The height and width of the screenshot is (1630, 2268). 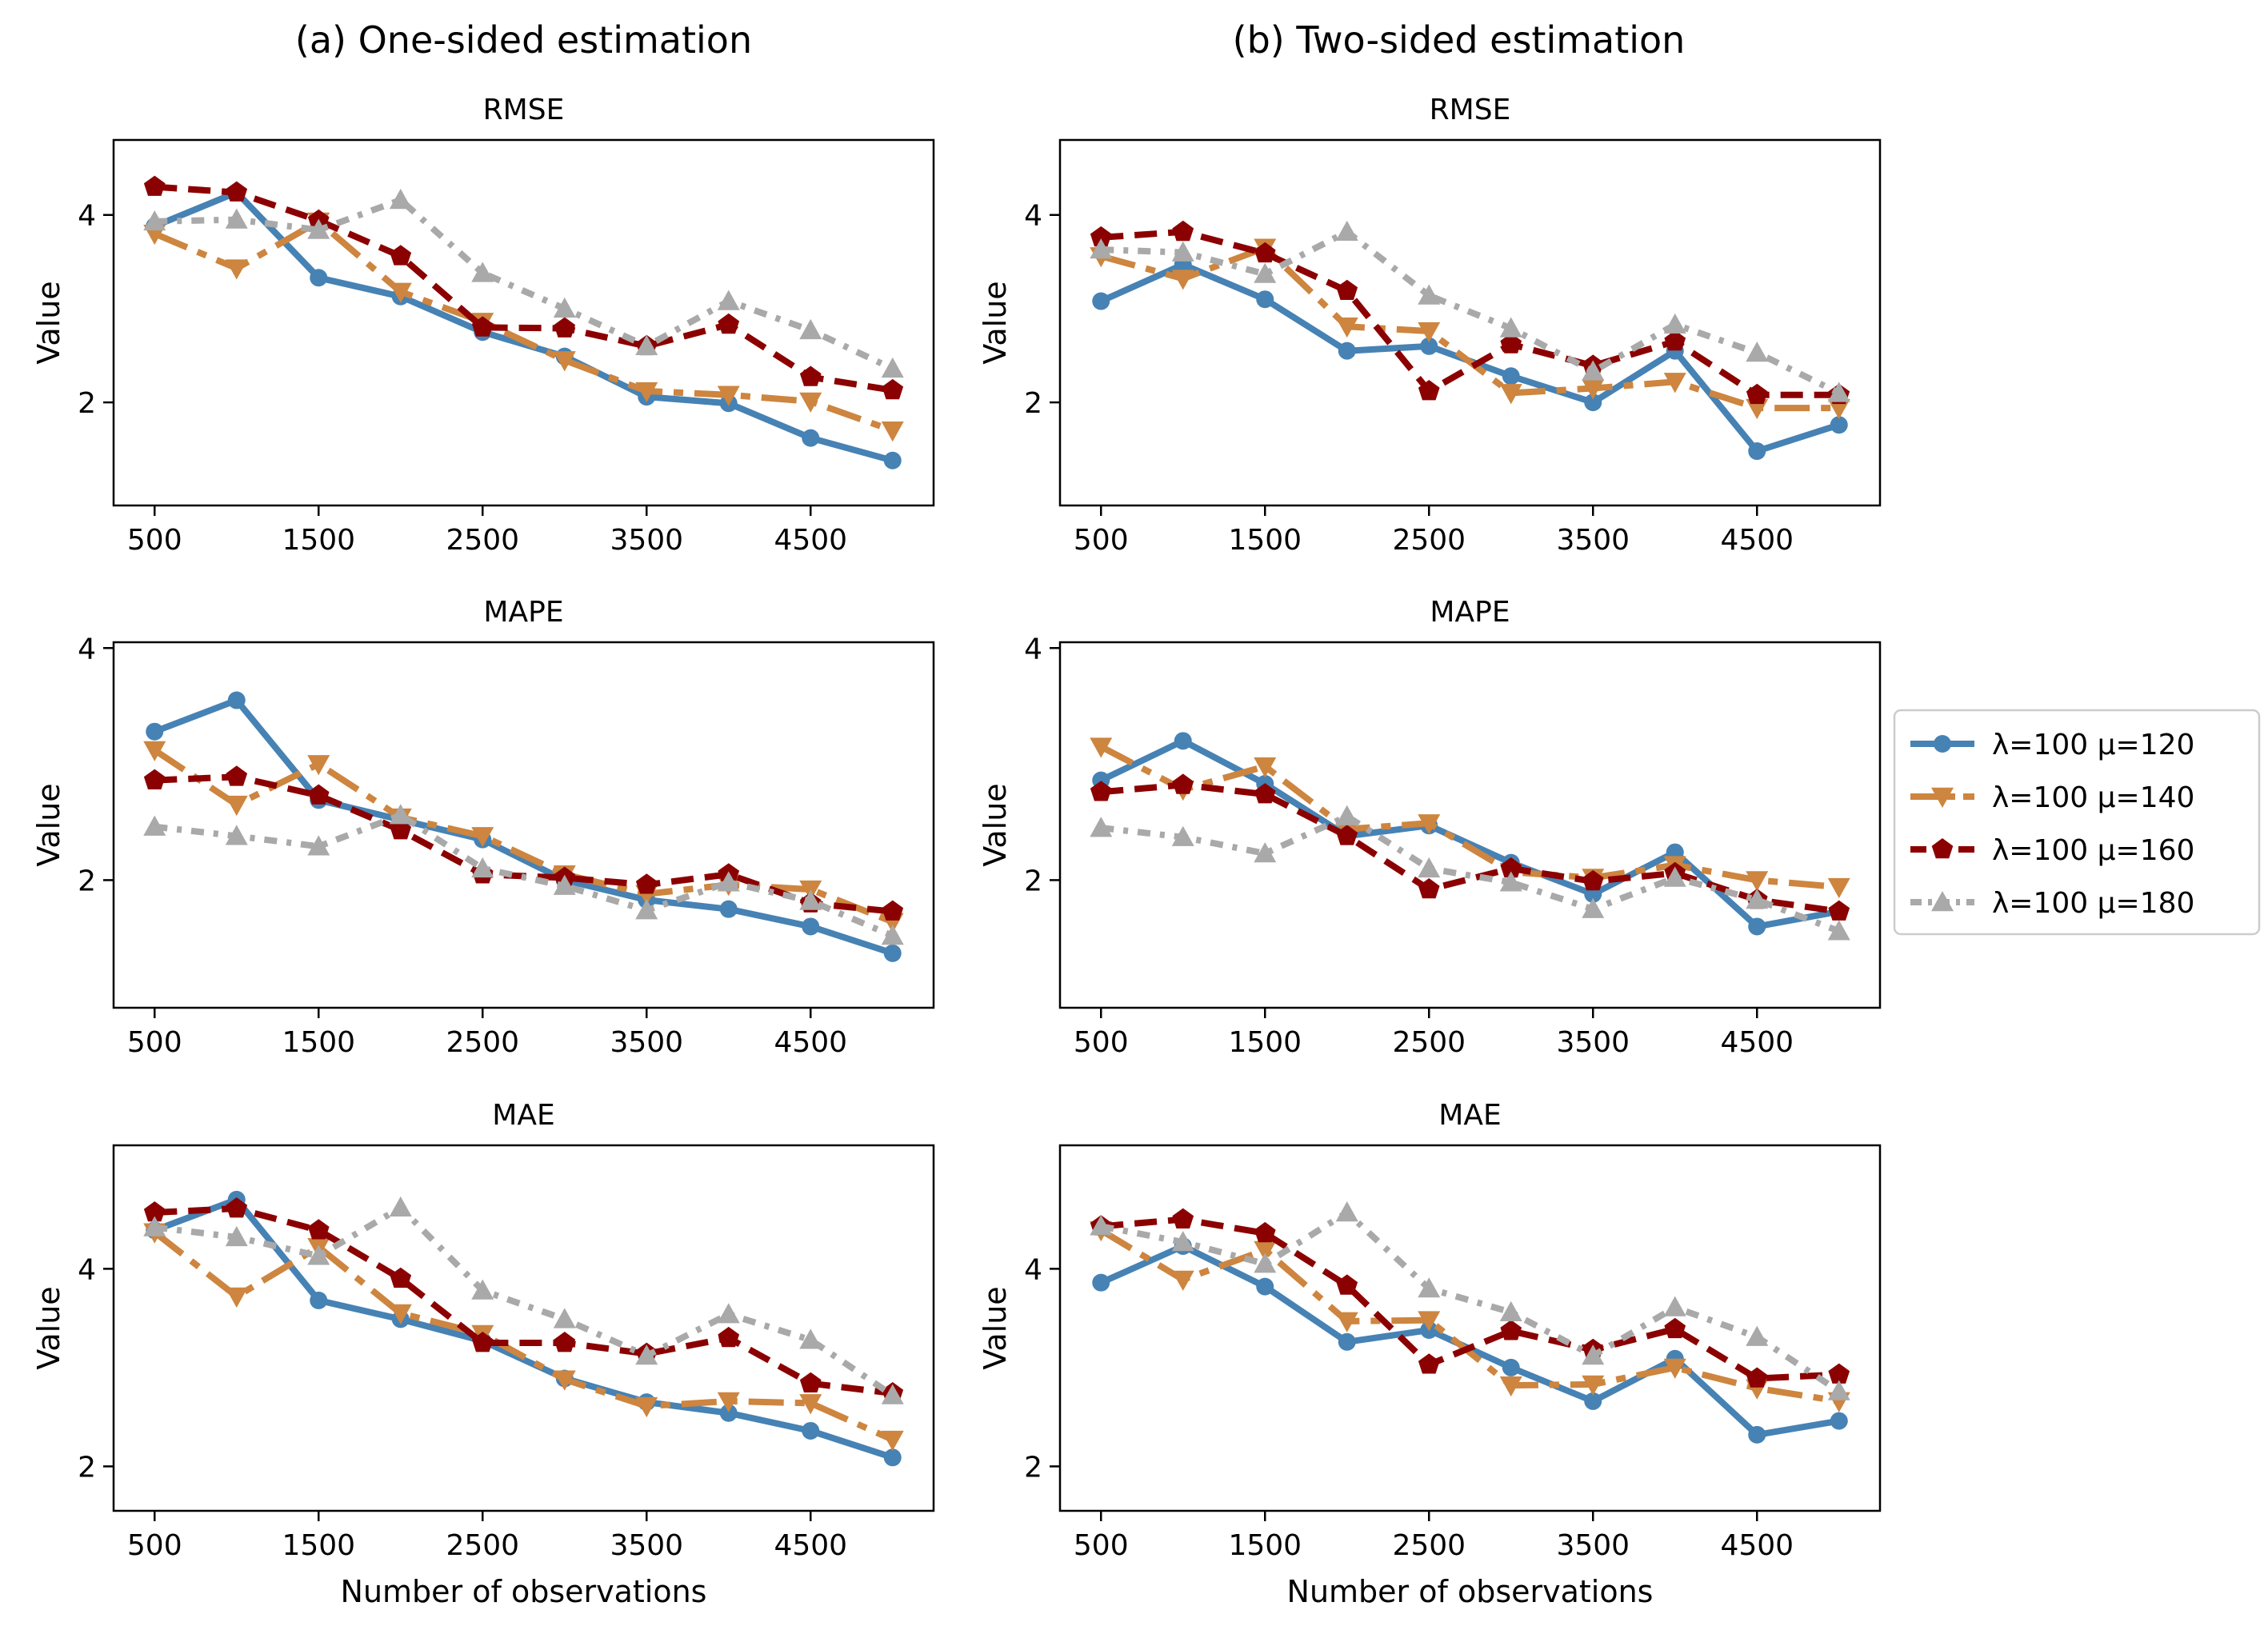 What do you see at coordinates (1265, 540) in the screenshot?
I see `x-tick-label: 1500` at bounding box center [1265, 540].